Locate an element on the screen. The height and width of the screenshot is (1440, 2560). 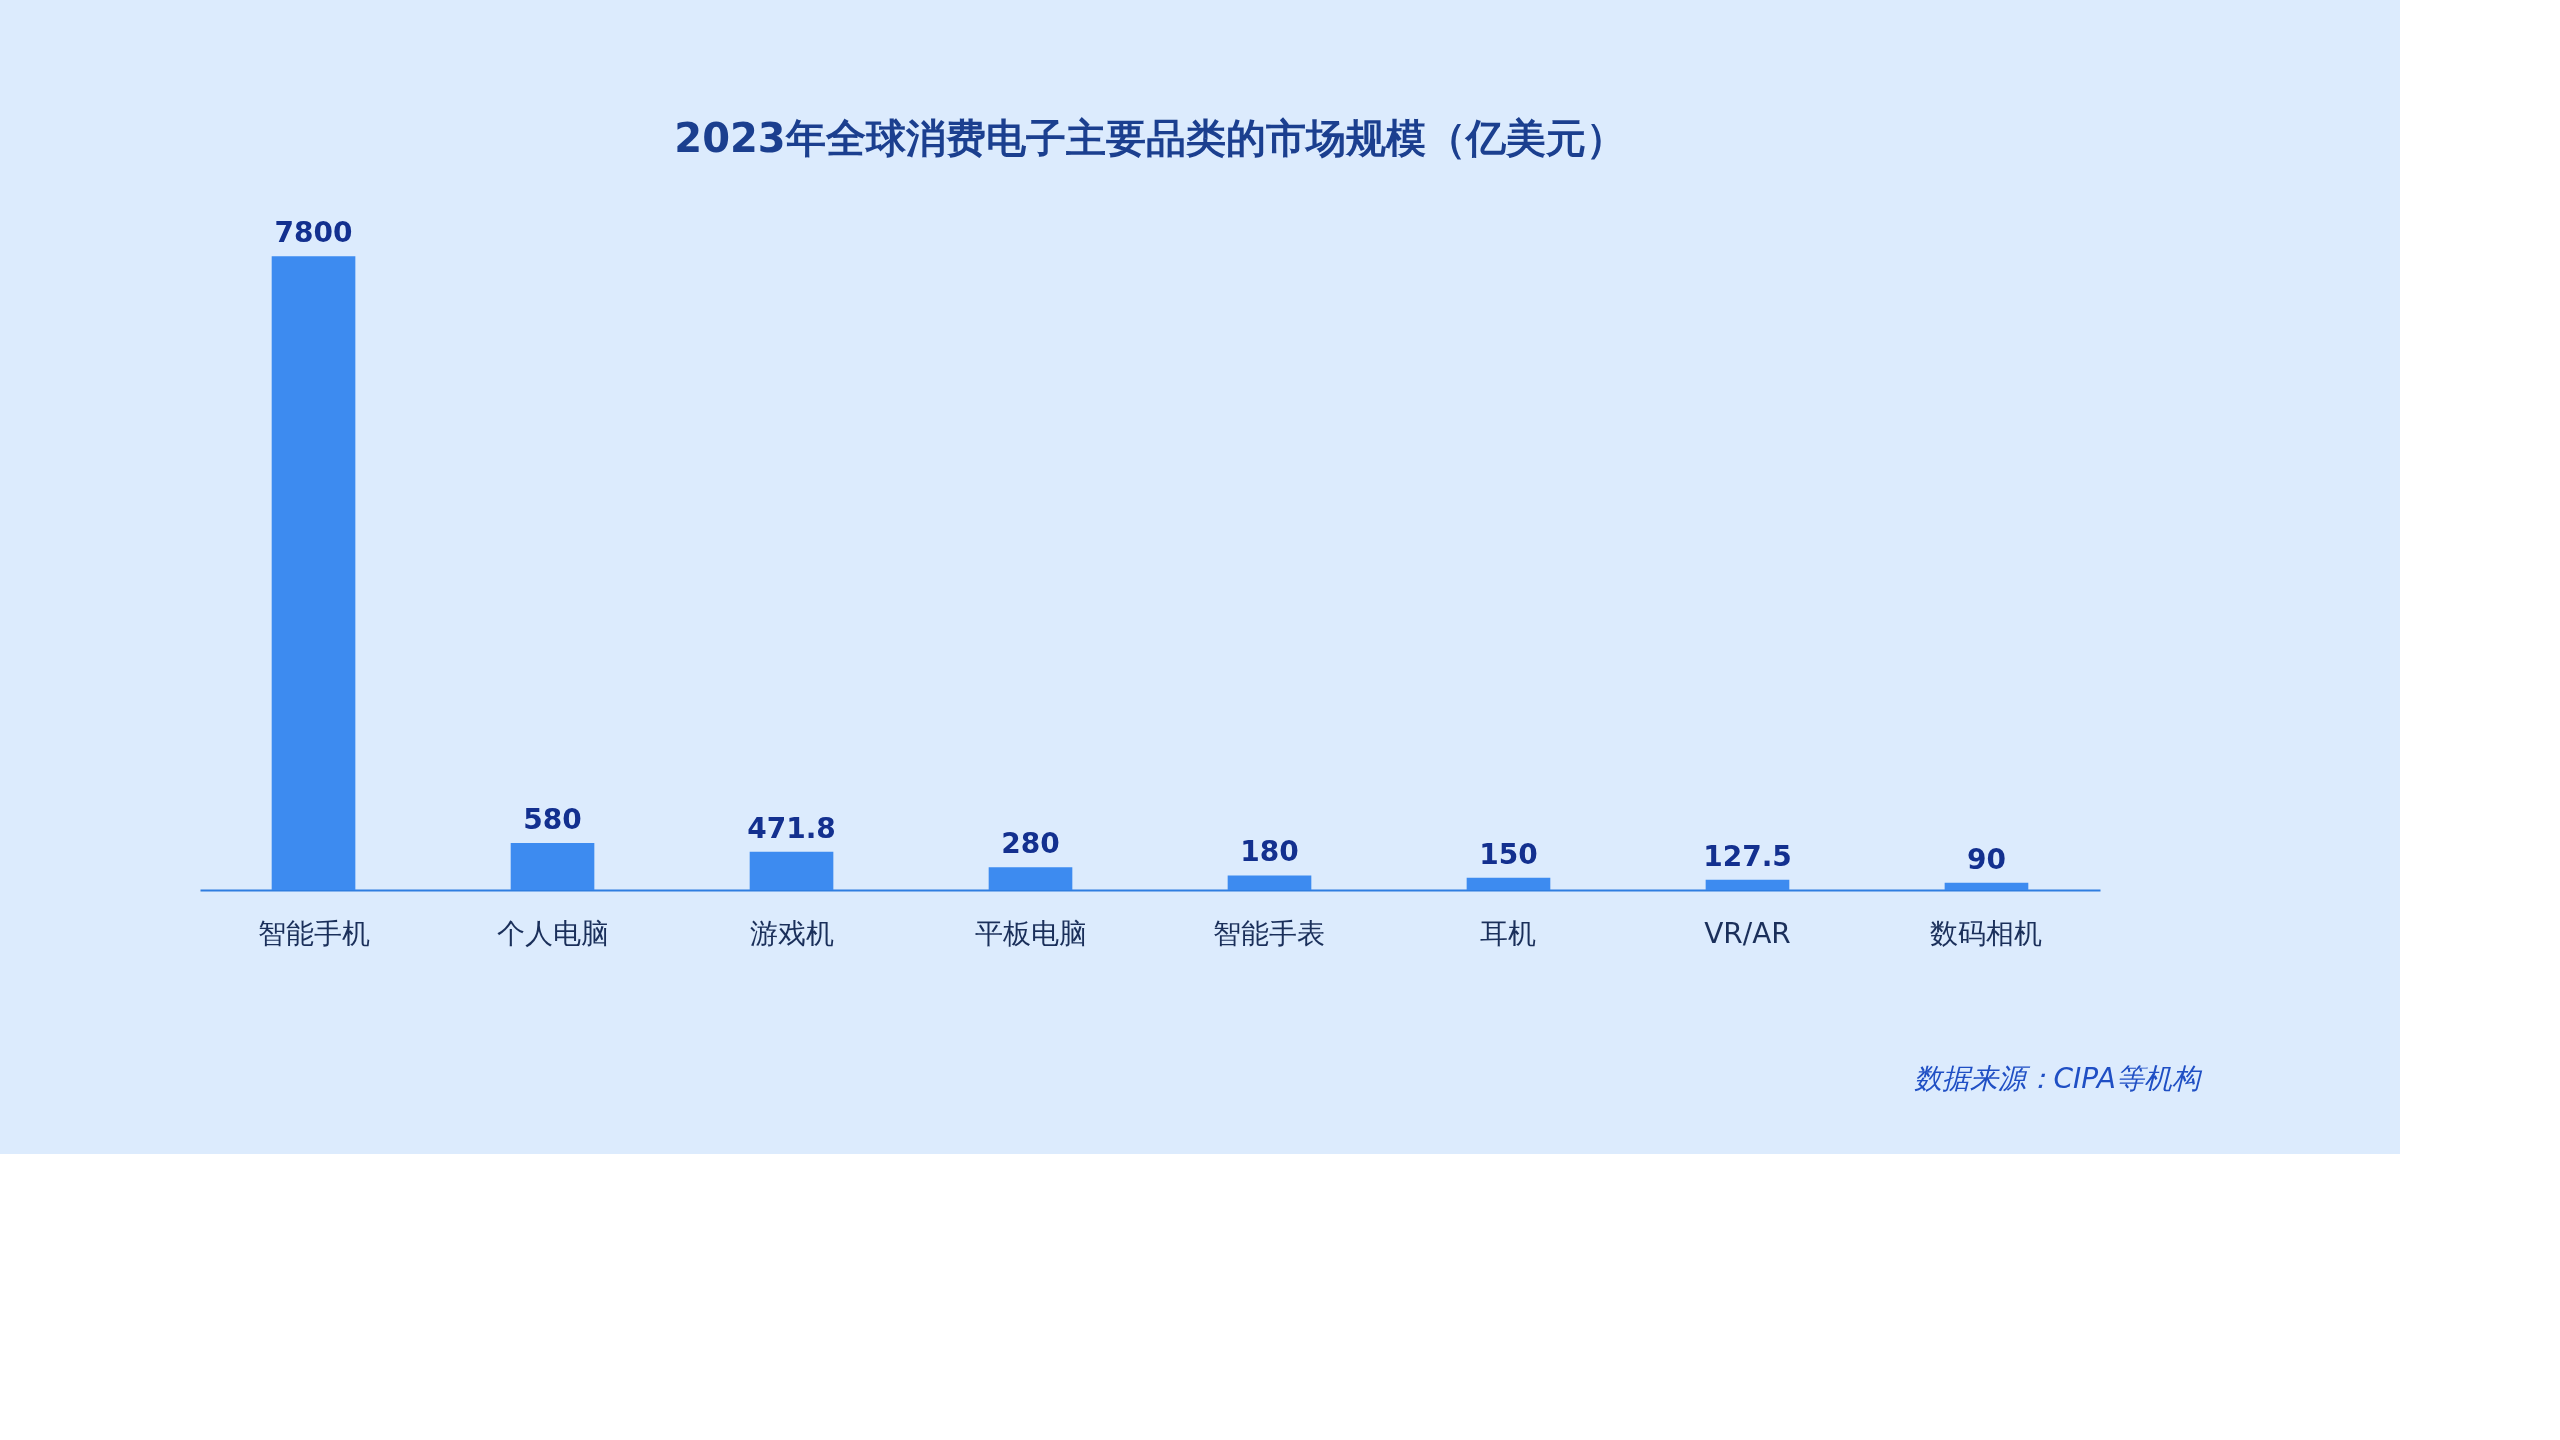
x-tick-label: 耳机 is located at coordinates (1508, 933).